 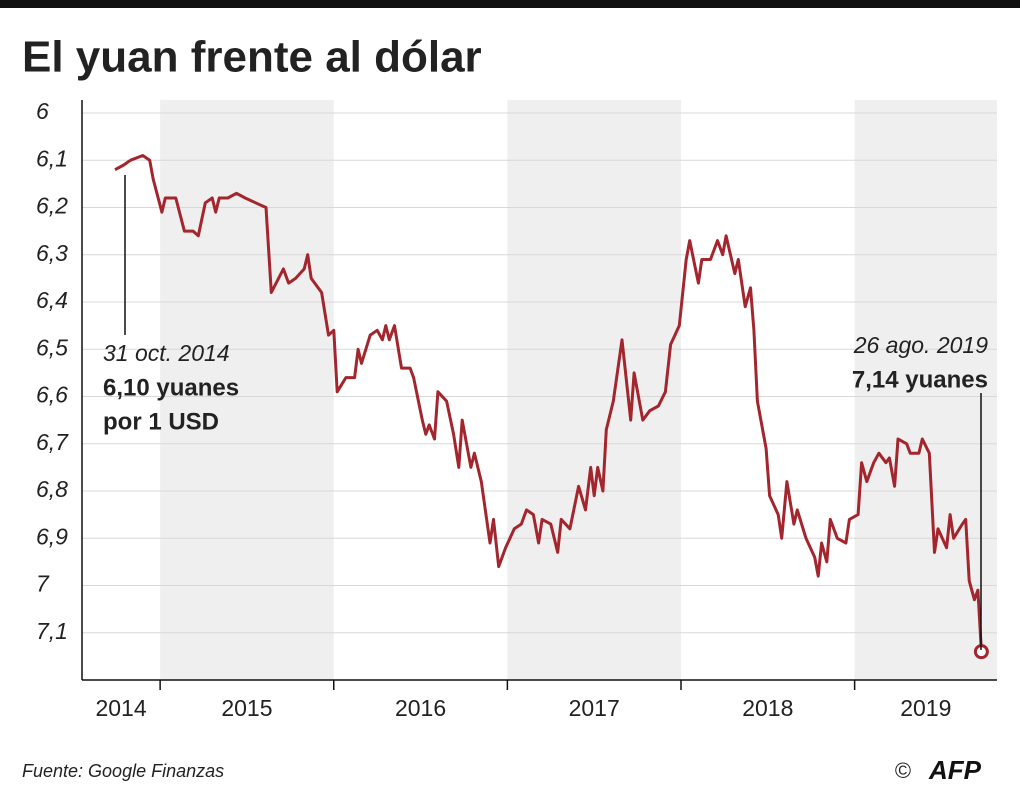 I want to click on annotation-text: 7,14 yuanes, so click(x=920, y=379).